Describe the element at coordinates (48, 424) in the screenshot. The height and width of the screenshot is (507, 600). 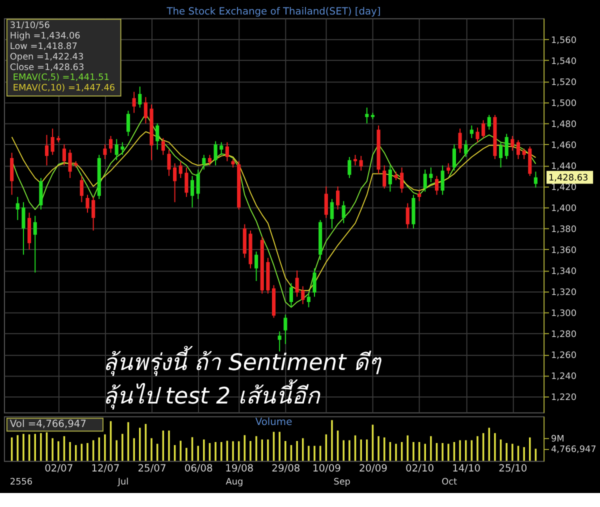
I see `annotation: Vol =4,766,947` at that location.